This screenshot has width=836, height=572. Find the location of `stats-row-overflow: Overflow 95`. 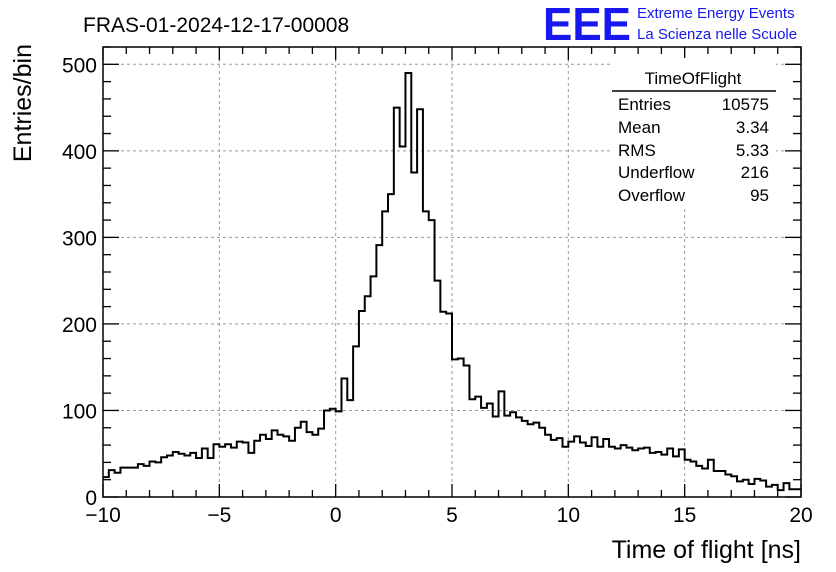

stats-row-overflow: Overflow 95 is located at coordinates (693, 195).